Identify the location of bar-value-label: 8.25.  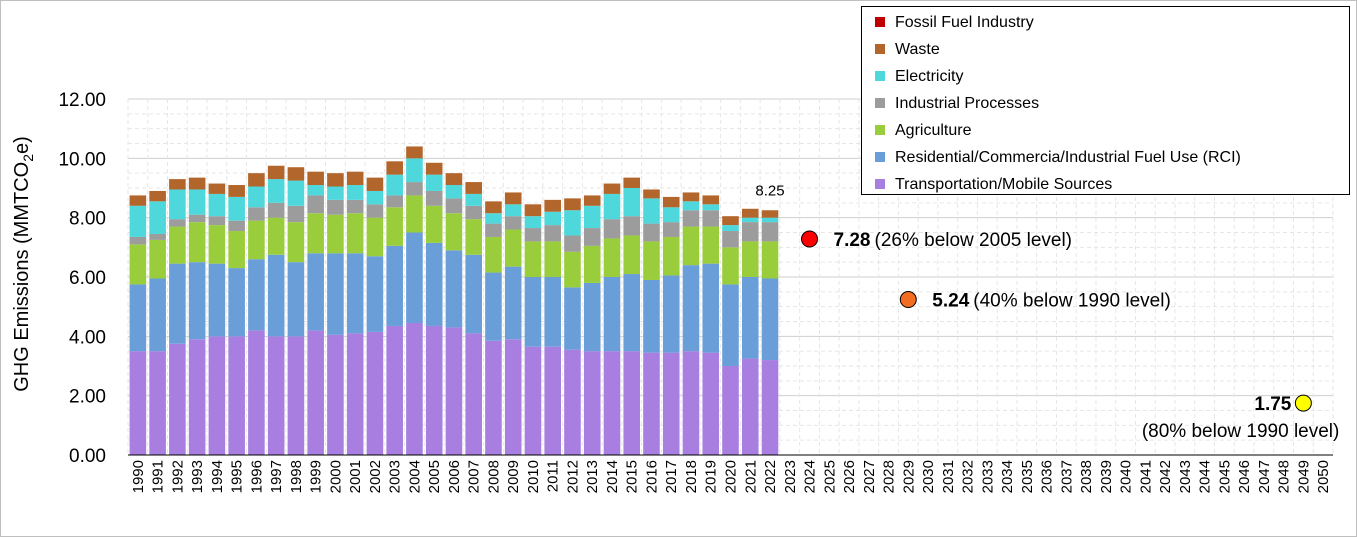
(769, 190).